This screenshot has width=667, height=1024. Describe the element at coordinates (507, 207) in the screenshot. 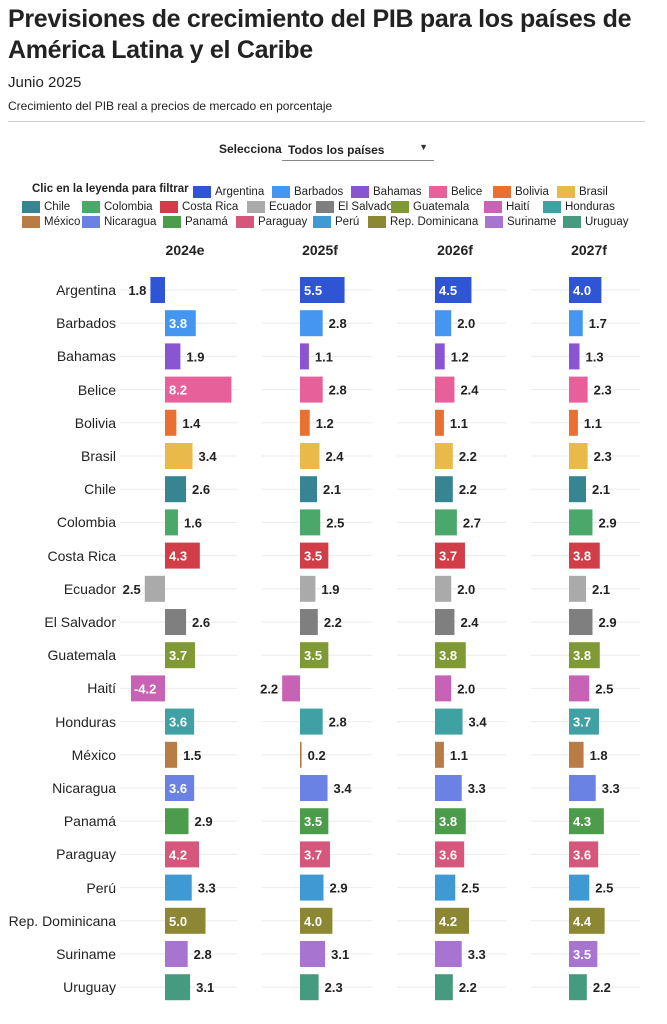

I see `legend-item-haiti: Haití` at that location.